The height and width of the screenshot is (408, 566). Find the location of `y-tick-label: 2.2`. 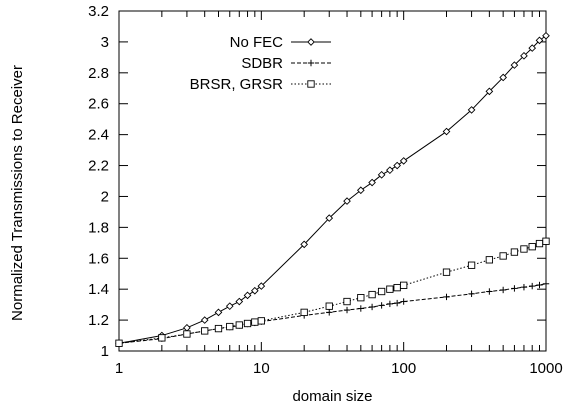

y-tick-label: 2.2 is located at coordinates (98, 166).